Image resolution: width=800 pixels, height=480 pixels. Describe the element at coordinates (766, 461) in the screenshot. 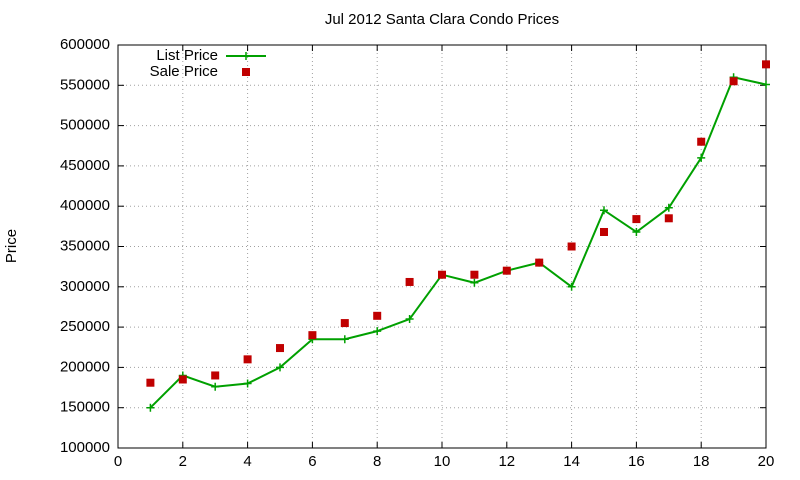

I see `x-tick-label: 20` at that location.